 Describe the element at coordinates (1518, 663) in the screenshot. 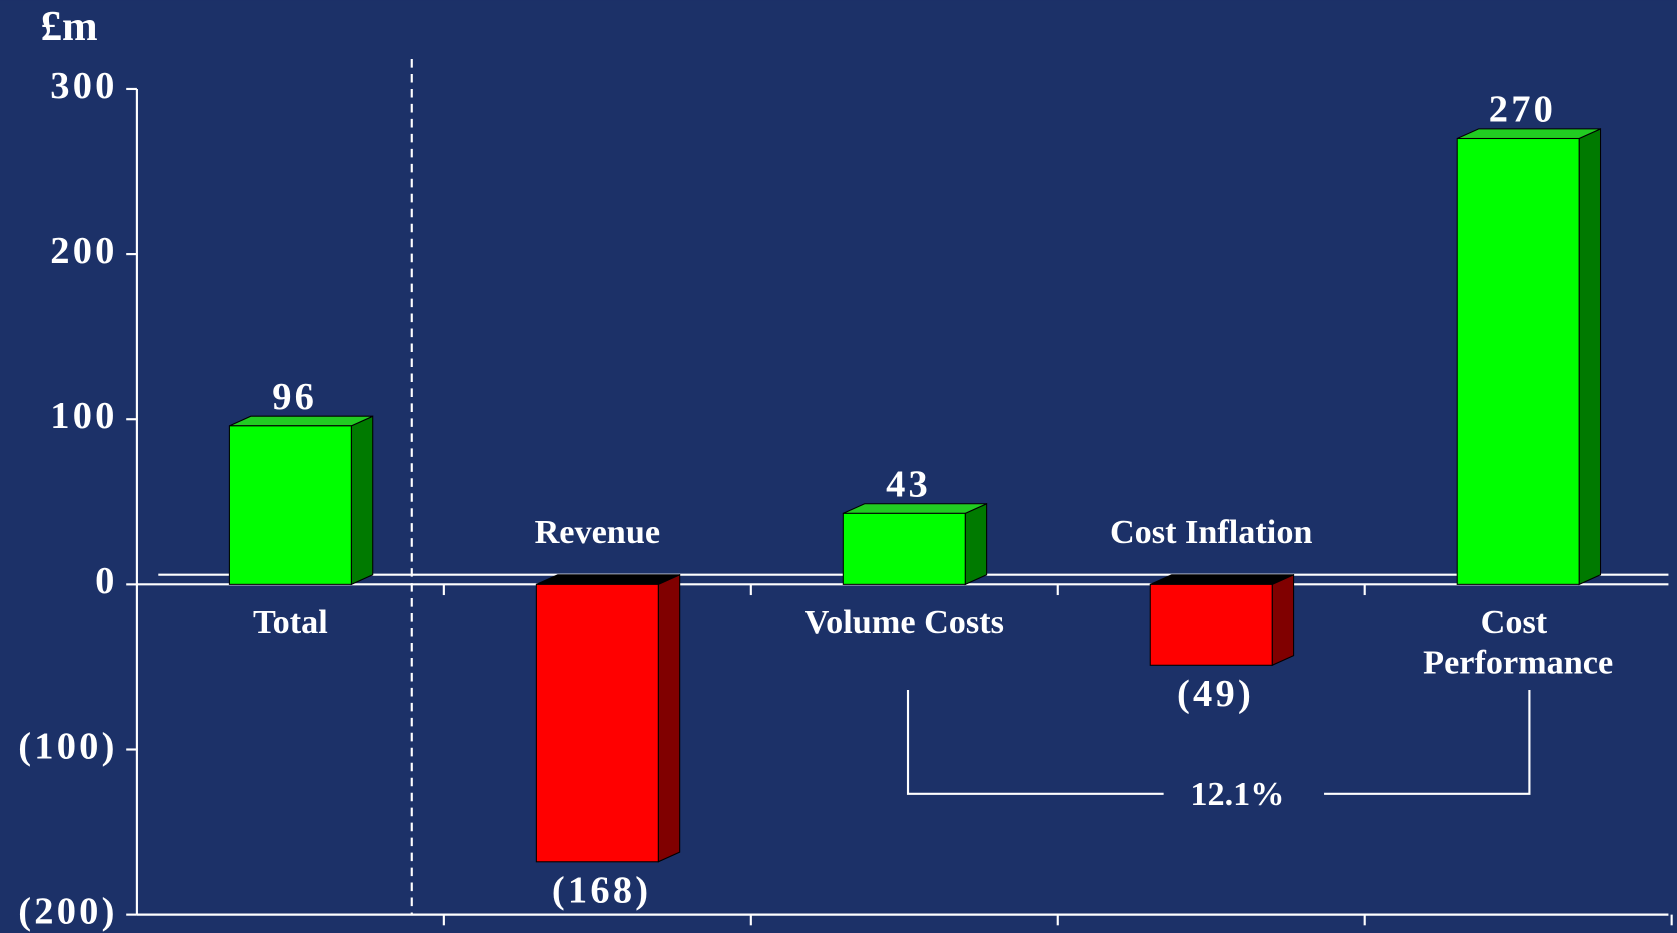

I see `label-line: Performance` at that location.